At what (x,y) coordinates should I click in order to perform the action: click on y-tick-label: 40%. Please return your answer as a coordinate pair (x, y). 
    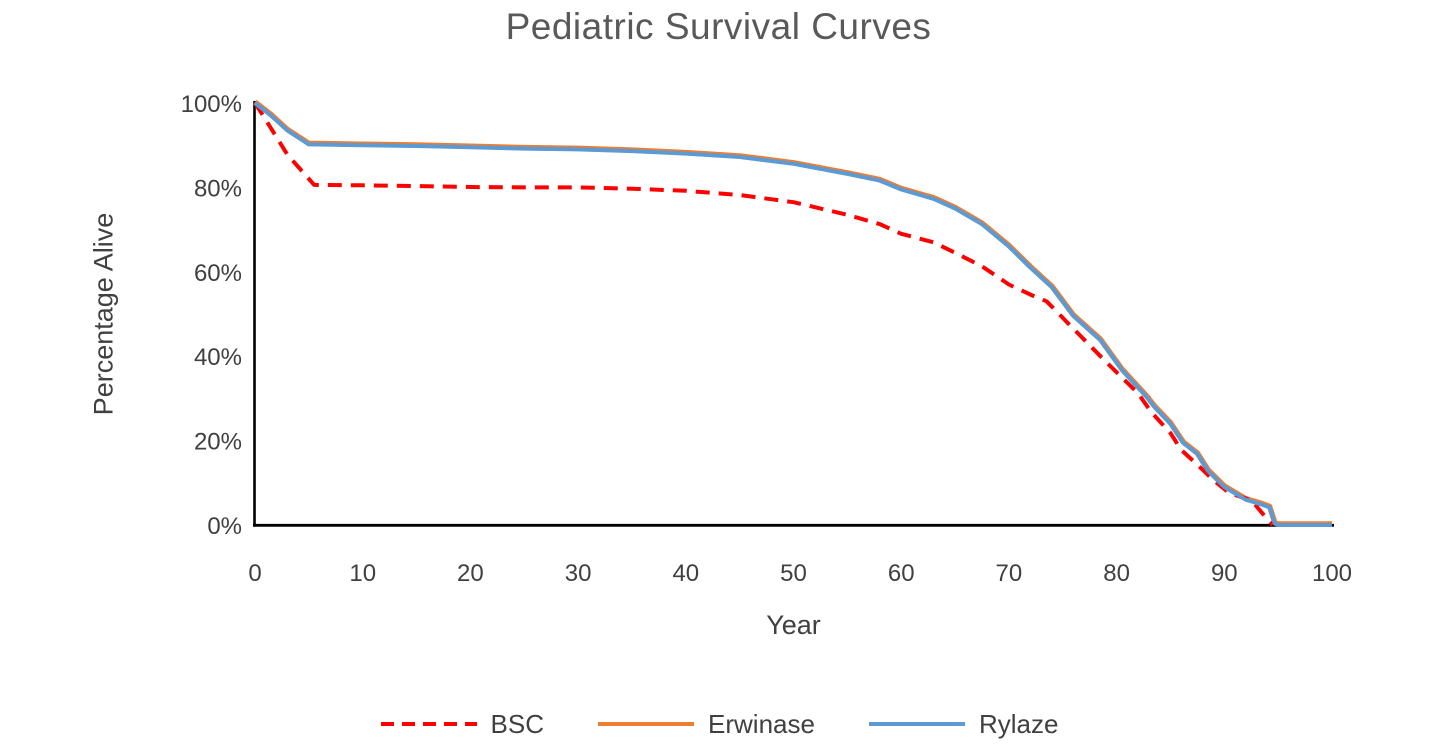
    Looking at the image, I should click on (218, 357).